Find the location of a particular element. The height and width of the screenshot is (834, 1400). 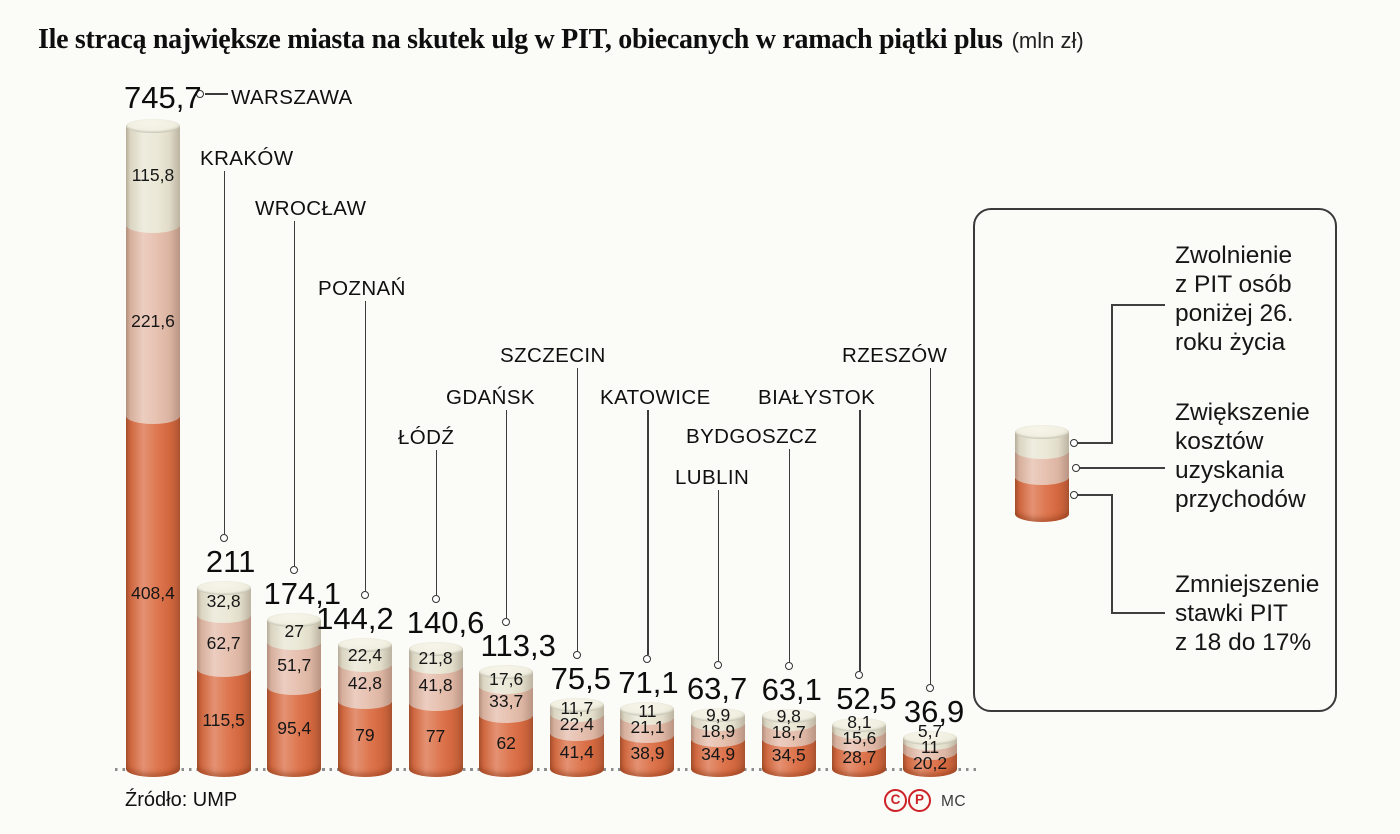

bar-wroclaw-leader-dot is located at coordinates (294, 569).